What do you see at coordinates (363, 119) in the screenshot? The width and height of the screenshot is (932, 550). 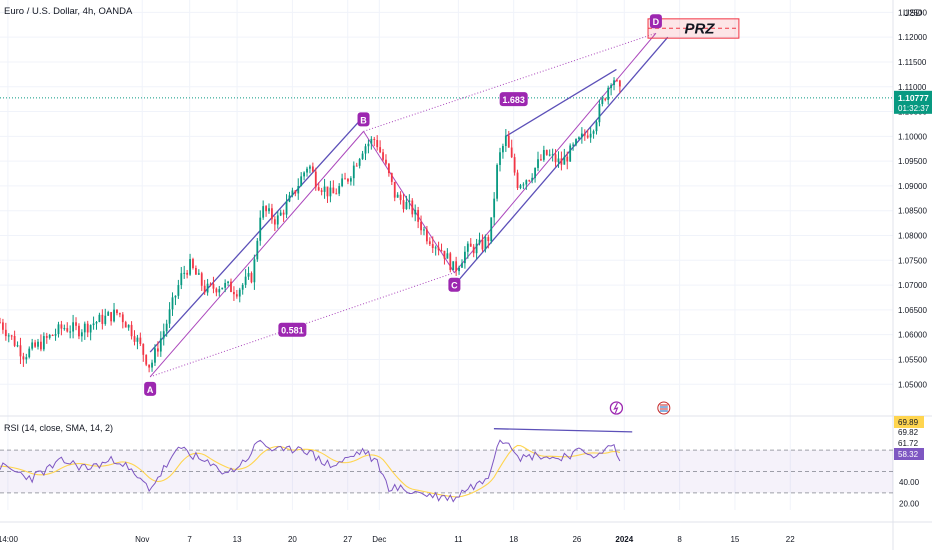 I see `point-badge-b` at bounding box center [363, 119].